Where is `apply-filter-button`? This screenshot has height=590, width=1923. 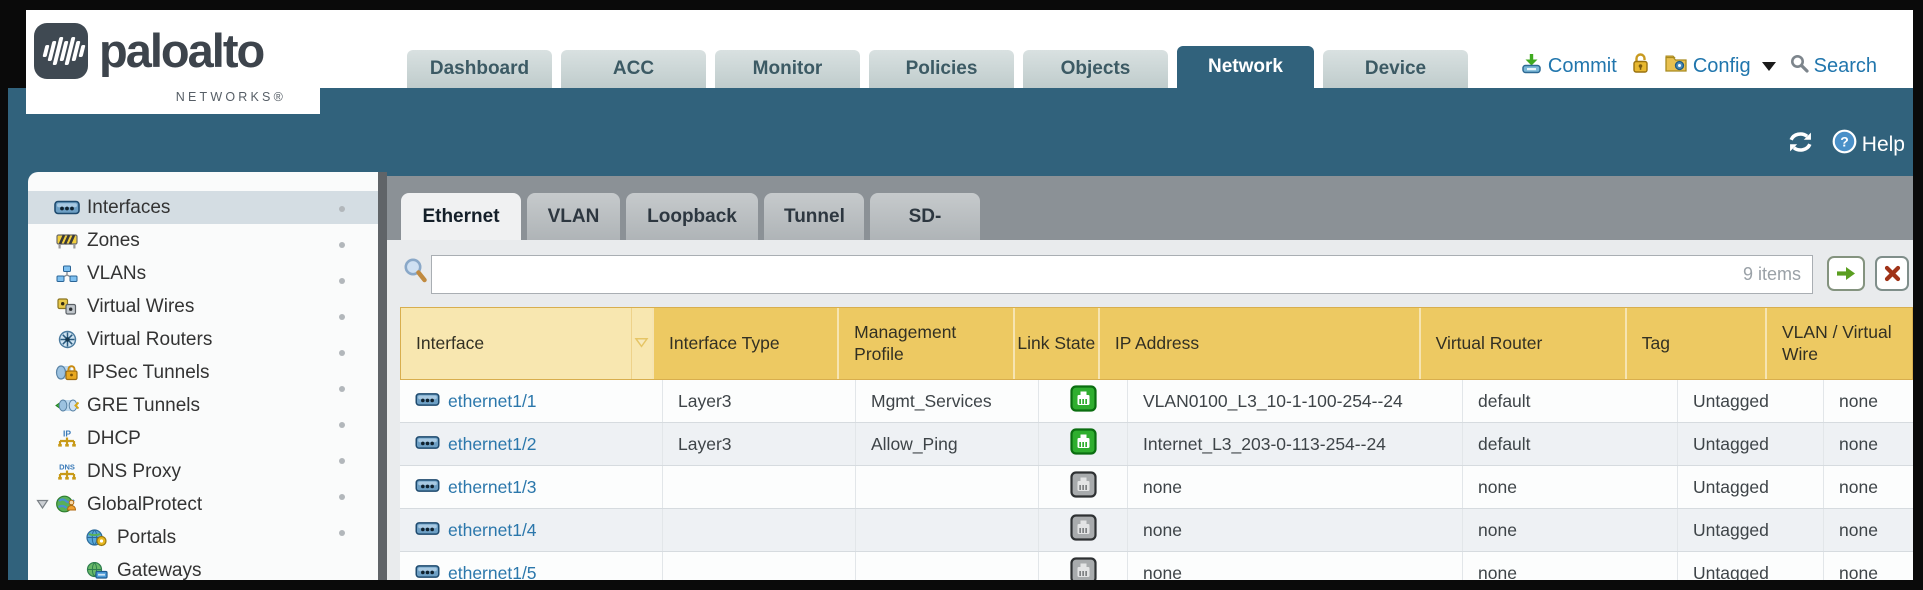 apply-filter-button is located at coordinates (1846, 273).